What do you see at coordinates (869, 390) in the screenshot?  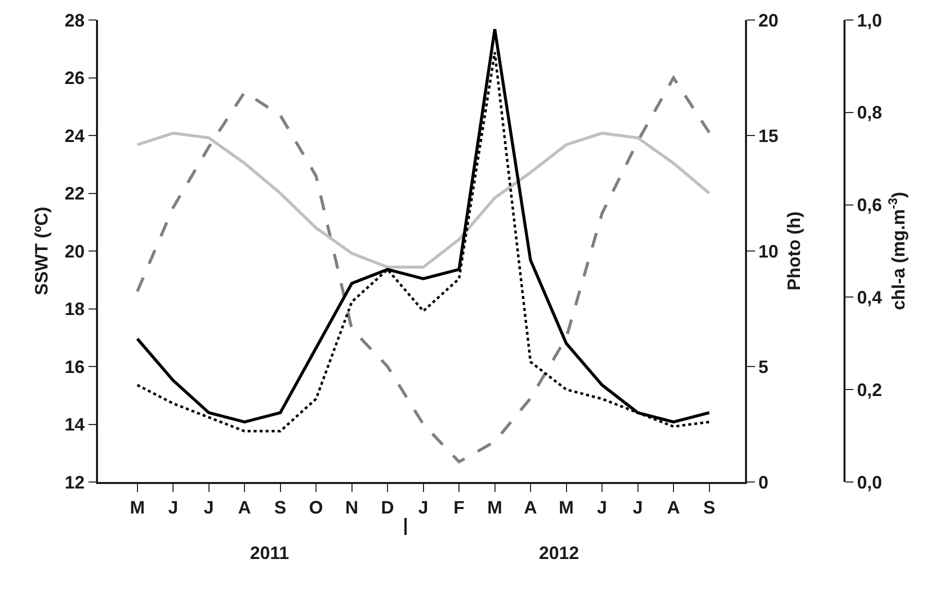 I see `y3-tick-label: 0,2` at bounding box center [869, 390].